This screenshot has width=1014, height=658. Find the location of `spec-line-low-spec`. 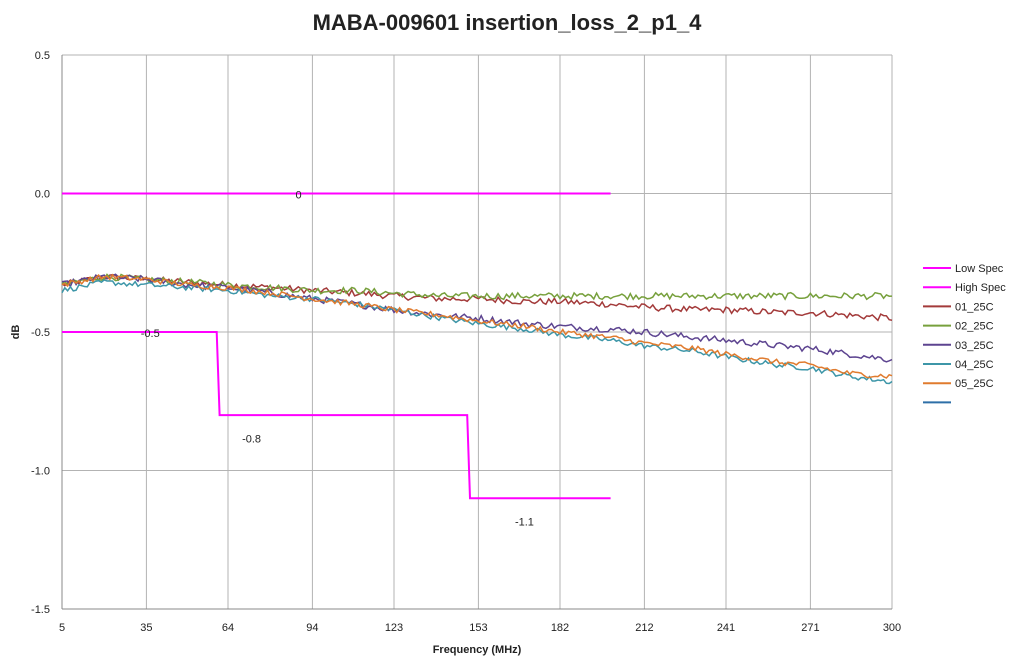

spec-line-low-spec is located at coordinates (336, 415).